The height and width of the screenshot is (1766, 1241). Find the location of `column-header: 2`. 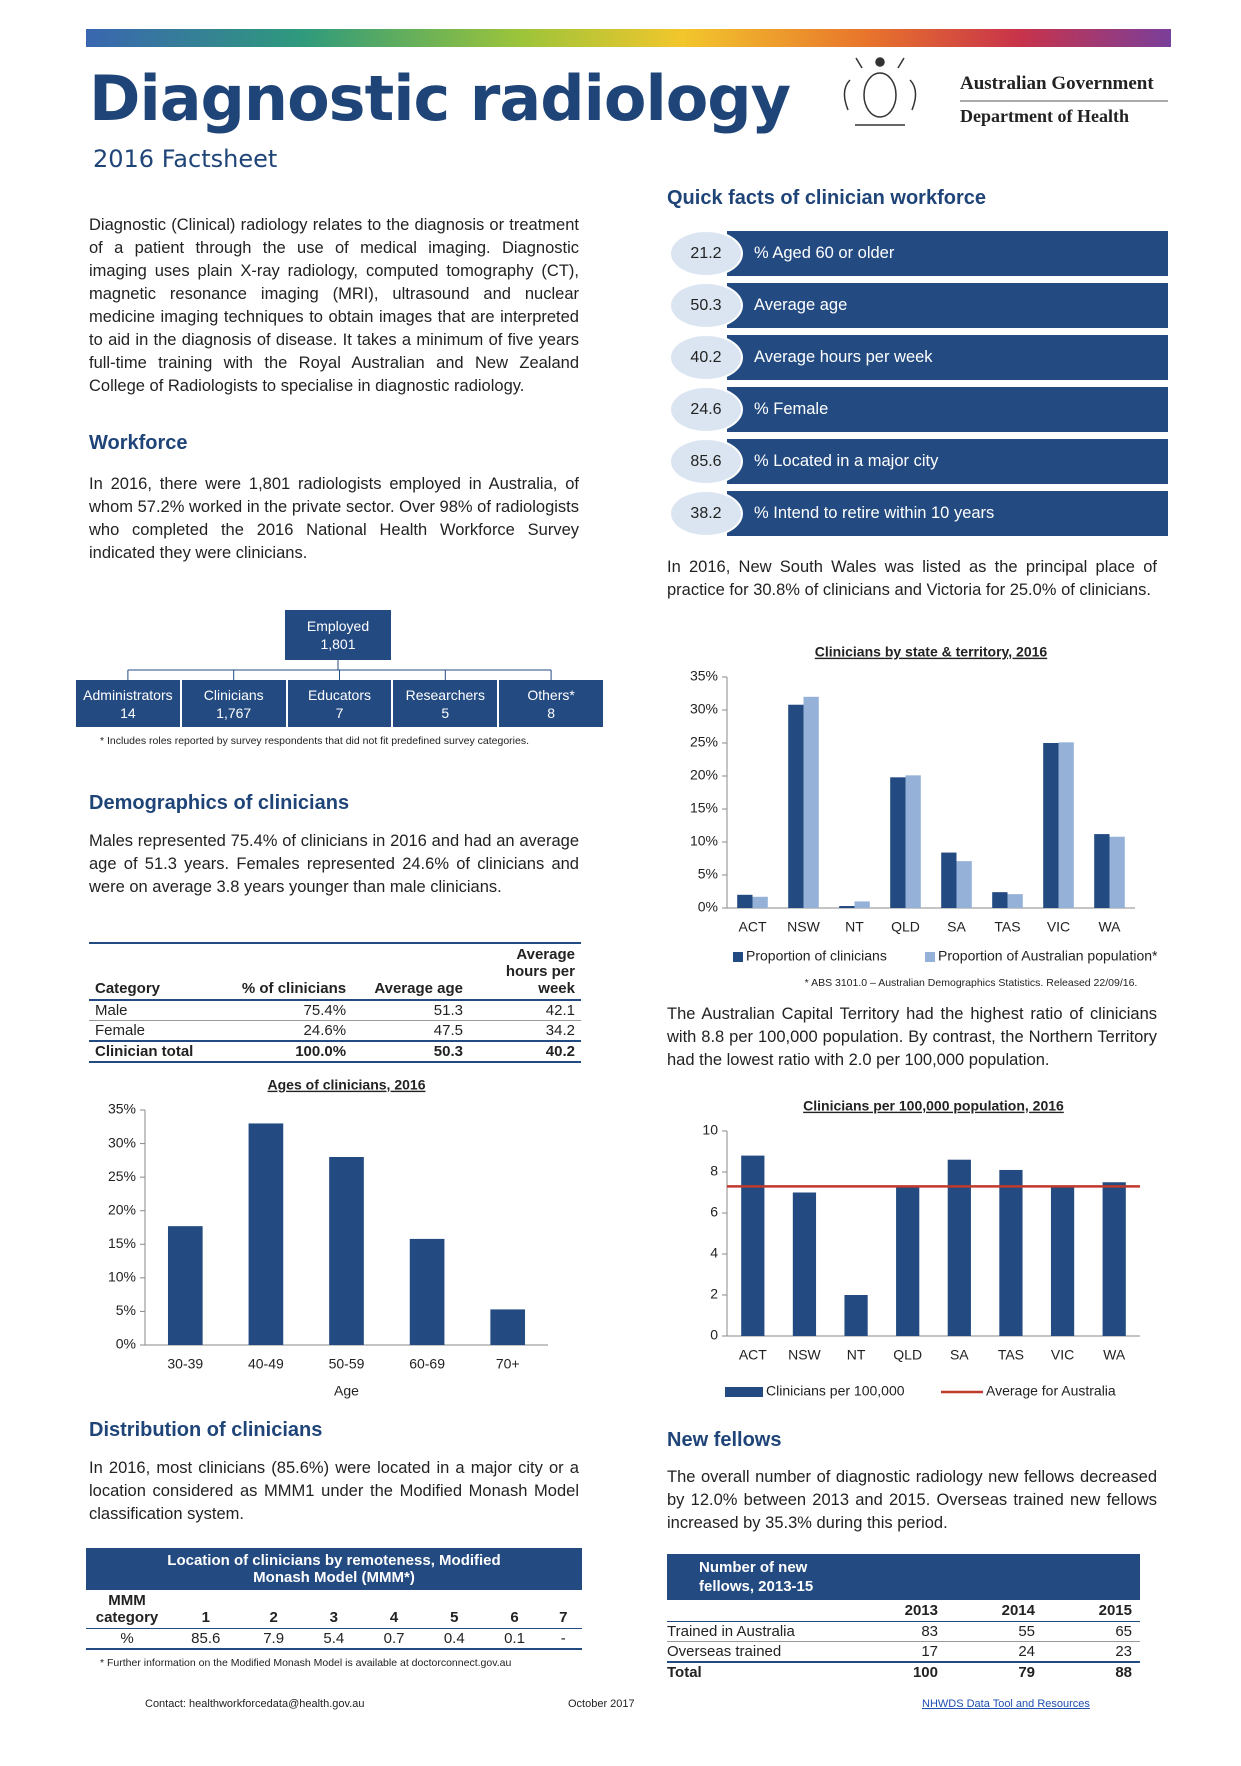

column-header: 2 is located at coordinates (273, 1617).